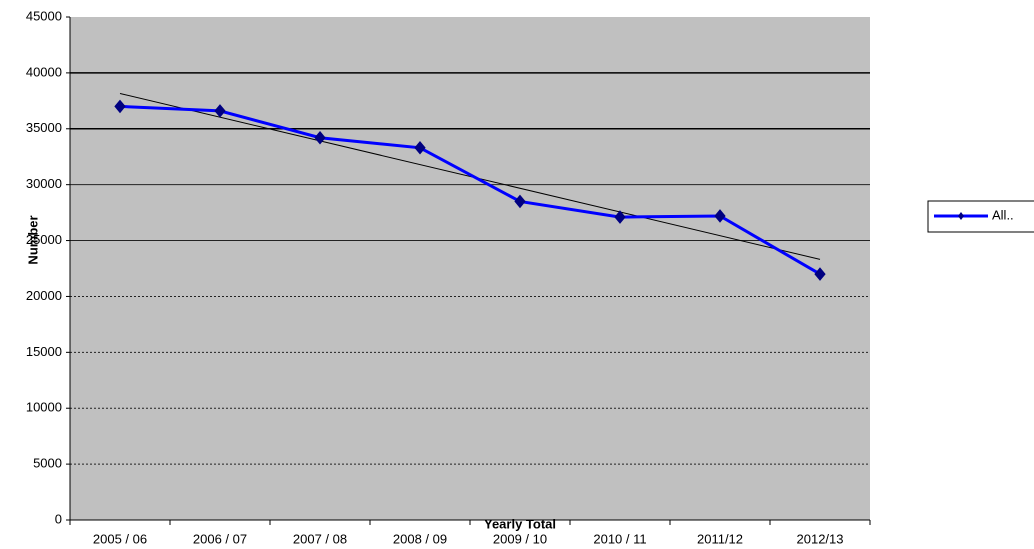 The height and width of the screenshot is (549, 1034). Describe the element at coordinates (44, 15) in the screenshot. I see `y-tick-label: 45000` at that location.